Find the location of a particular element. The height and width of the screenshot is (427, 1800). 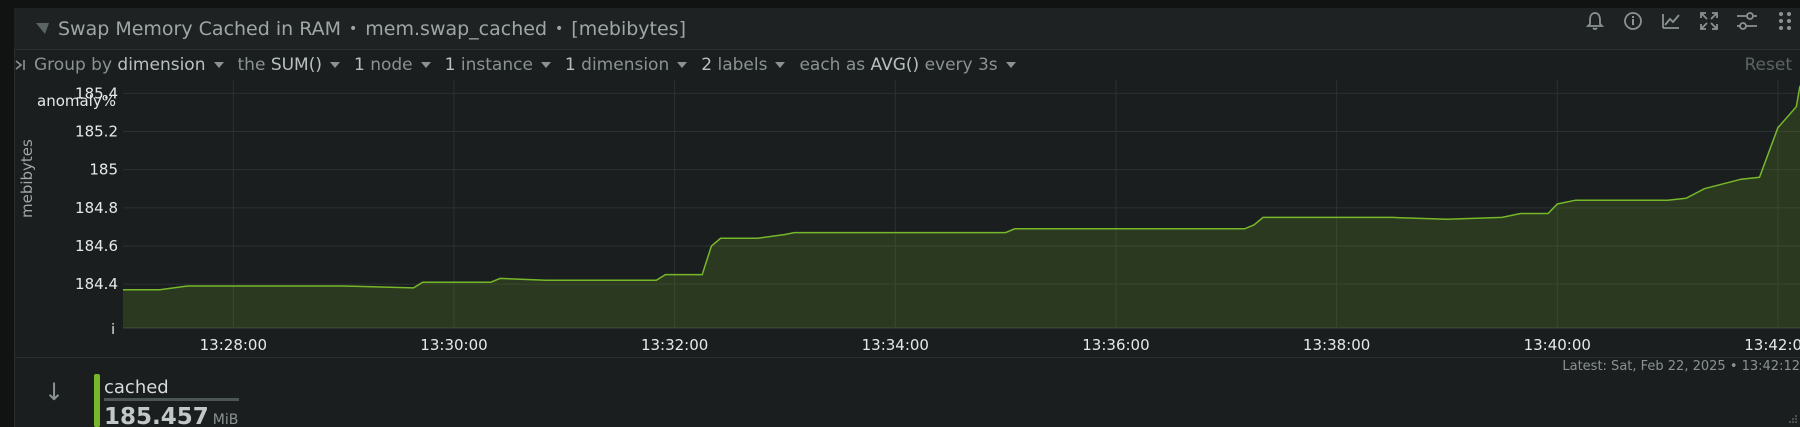

group-by-dropdown: Group by dimension is located at coordinates (129, 65).